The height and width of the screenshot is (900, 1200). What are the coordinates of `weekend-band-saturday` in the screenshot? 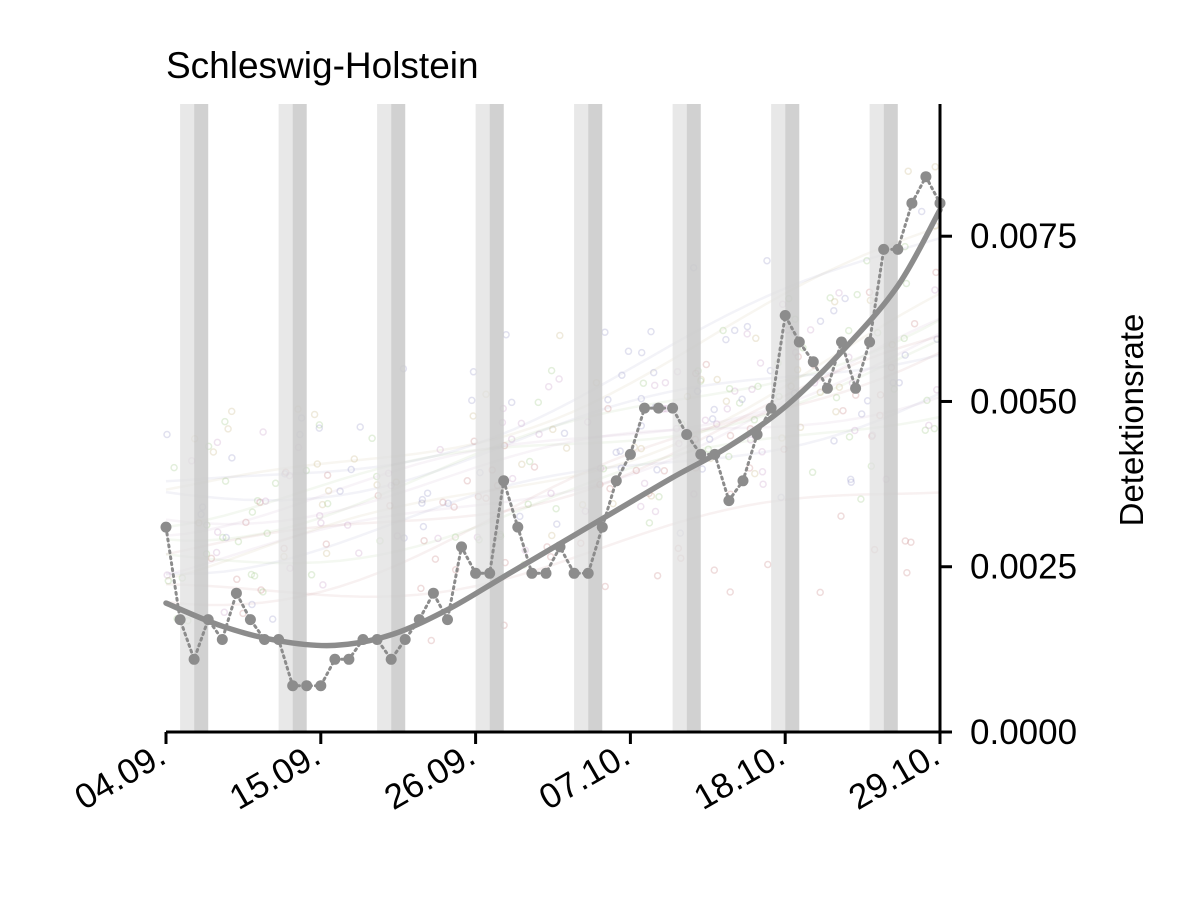 It's located at (482, 418).